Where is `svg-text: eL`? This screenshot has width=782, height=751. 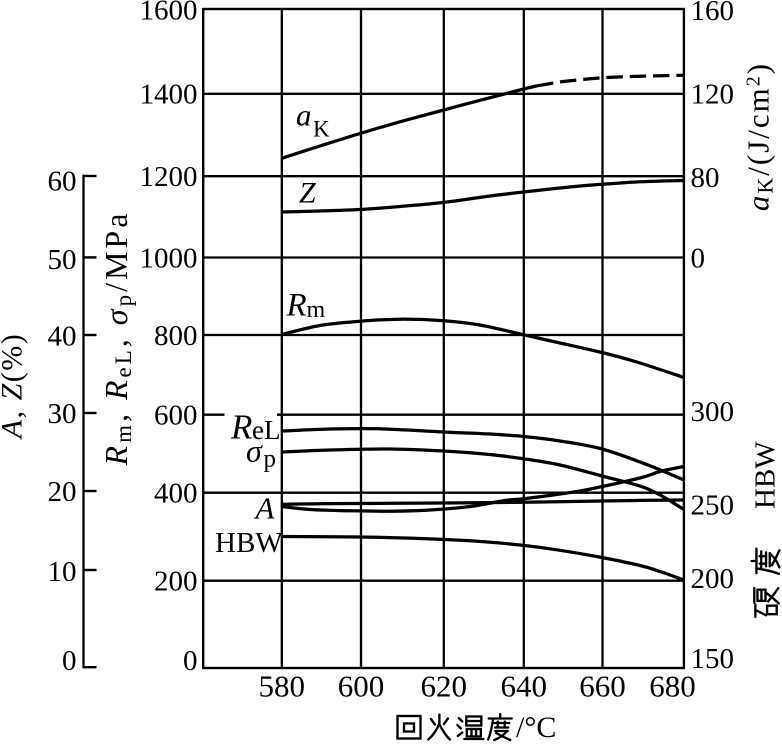
svg-text: eL is located at coordinates (266, 430).